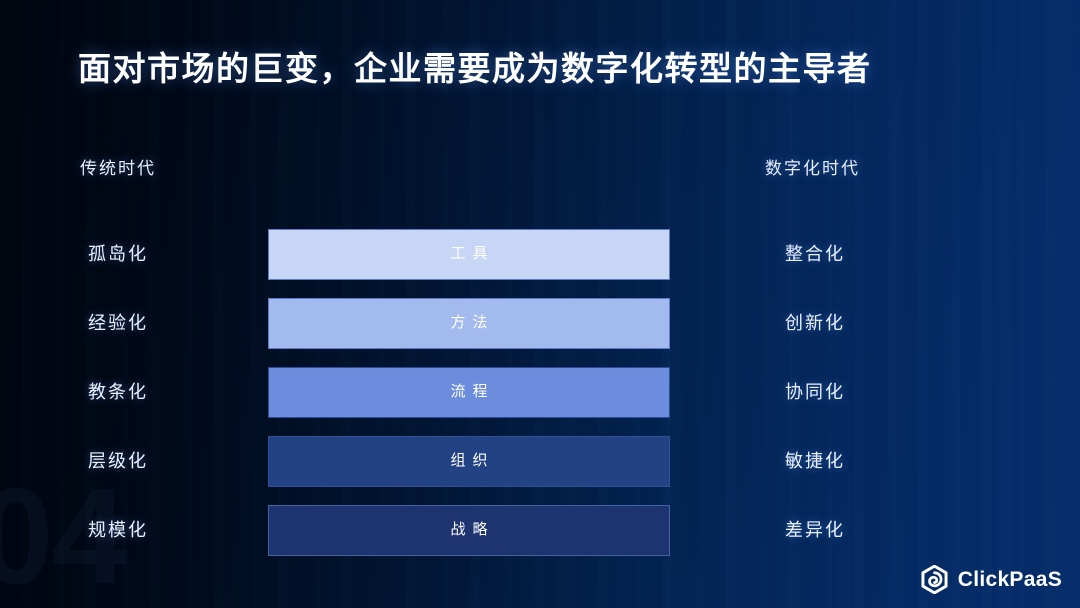 Image resolution: width=1080 pixels, height=608 pixels. Describe the element at coordinates (1009, 579) in the screenshot. I see `clickpaas-wordmark: ClickPaaS` at that location.